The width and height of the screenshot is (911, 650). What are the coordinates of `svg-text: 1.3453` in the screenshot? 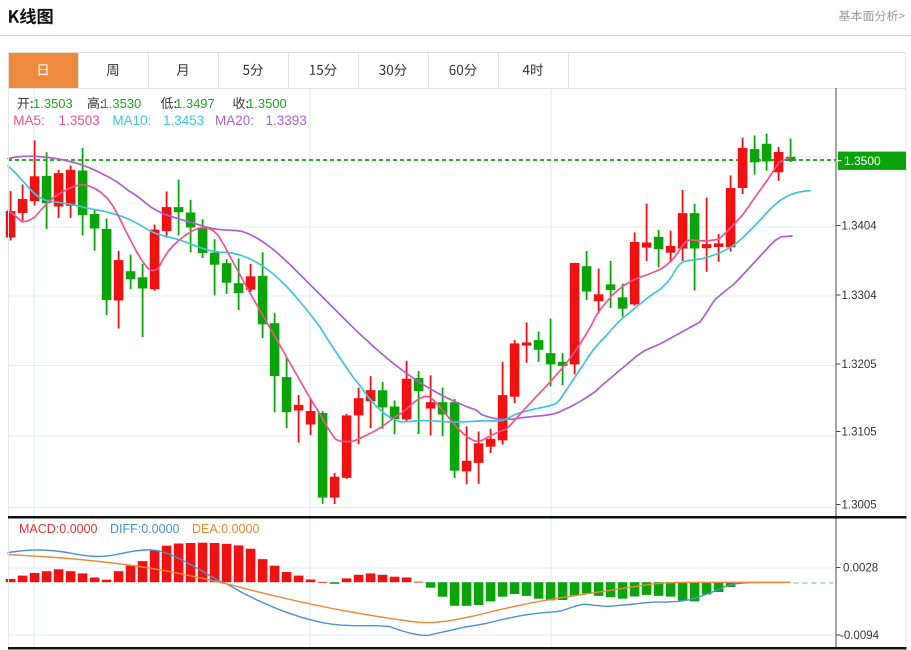 It's located at (183, 120).